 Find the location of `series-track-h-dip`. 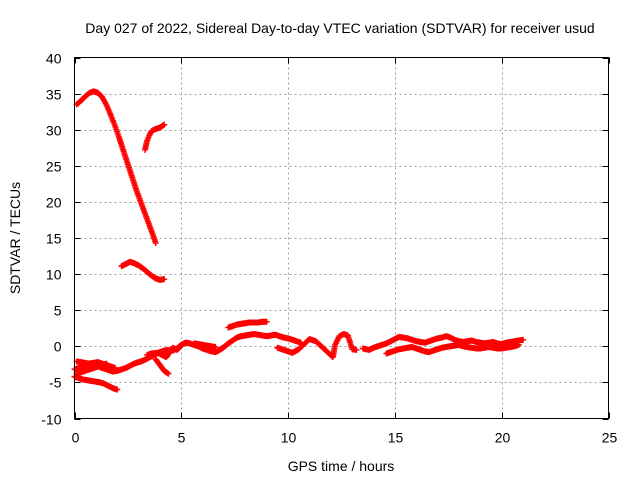

series-track-h-dip is located at coordinates (162, 366).